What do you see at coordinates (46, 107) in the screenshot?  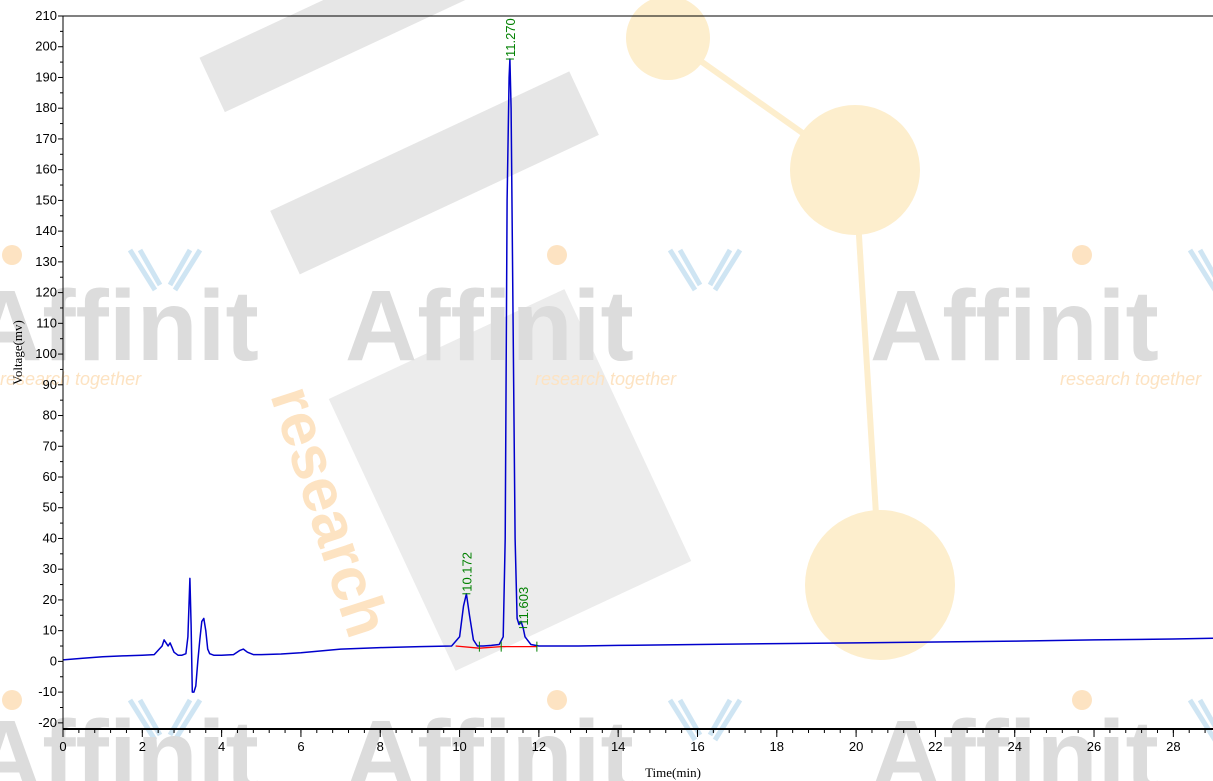 I see `y-tick-label: 180` at bounding box center [46, 107].